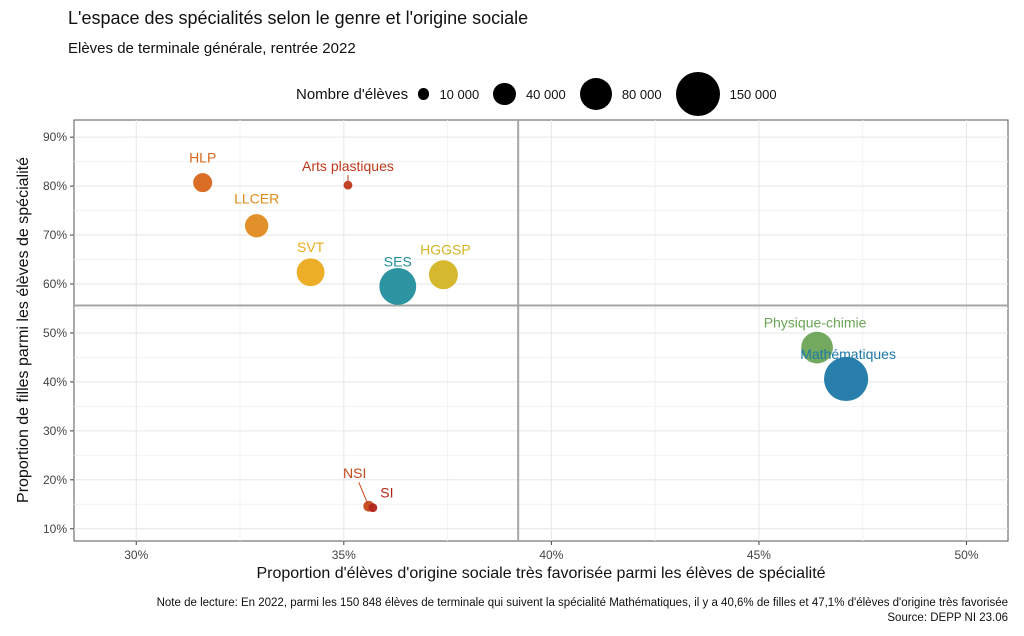 The width and height of the screenshot is (1024, 636). Describe the element at coordinates (55, 284) in the screenshot. I see `y-tick-label: 60%` at that location.